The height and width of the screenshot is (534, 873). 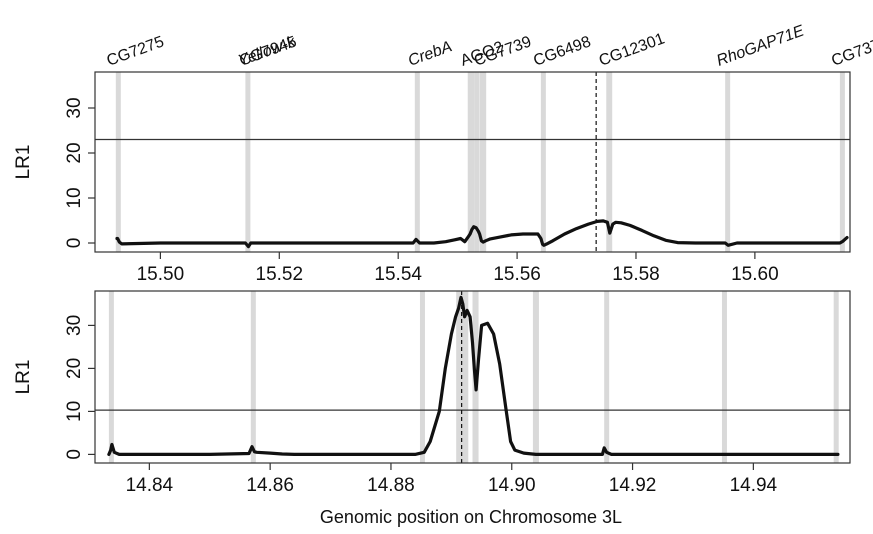 I want to click on bottom-y-tick-label: 30, so click(x=74, y=325).